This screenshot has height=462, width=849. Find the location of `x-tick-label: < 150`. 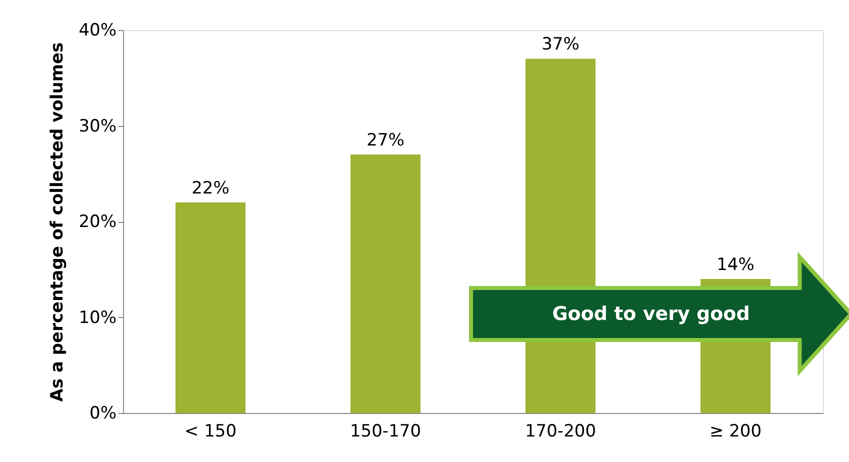

x-tick-label: < 150 is located at coordinates (210, 432).